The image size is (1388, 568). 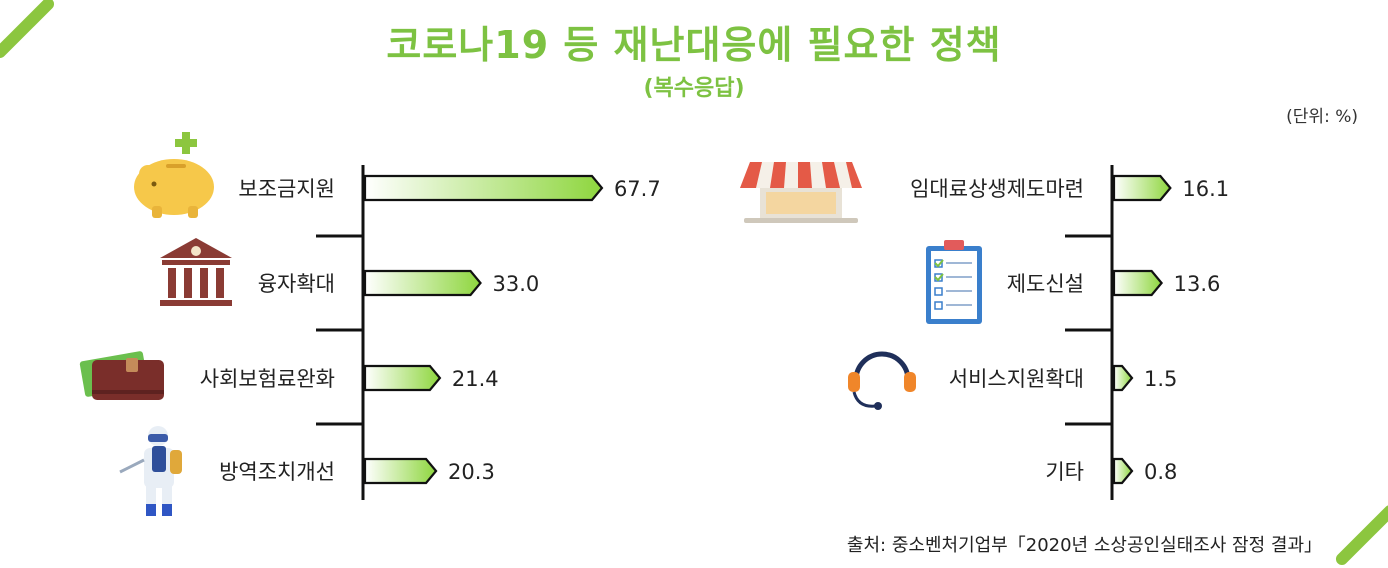 What do you see at coordinates (174, 175) in the screenshot?
I see `piggy-bank-icon` at bounding box center [174, 175].